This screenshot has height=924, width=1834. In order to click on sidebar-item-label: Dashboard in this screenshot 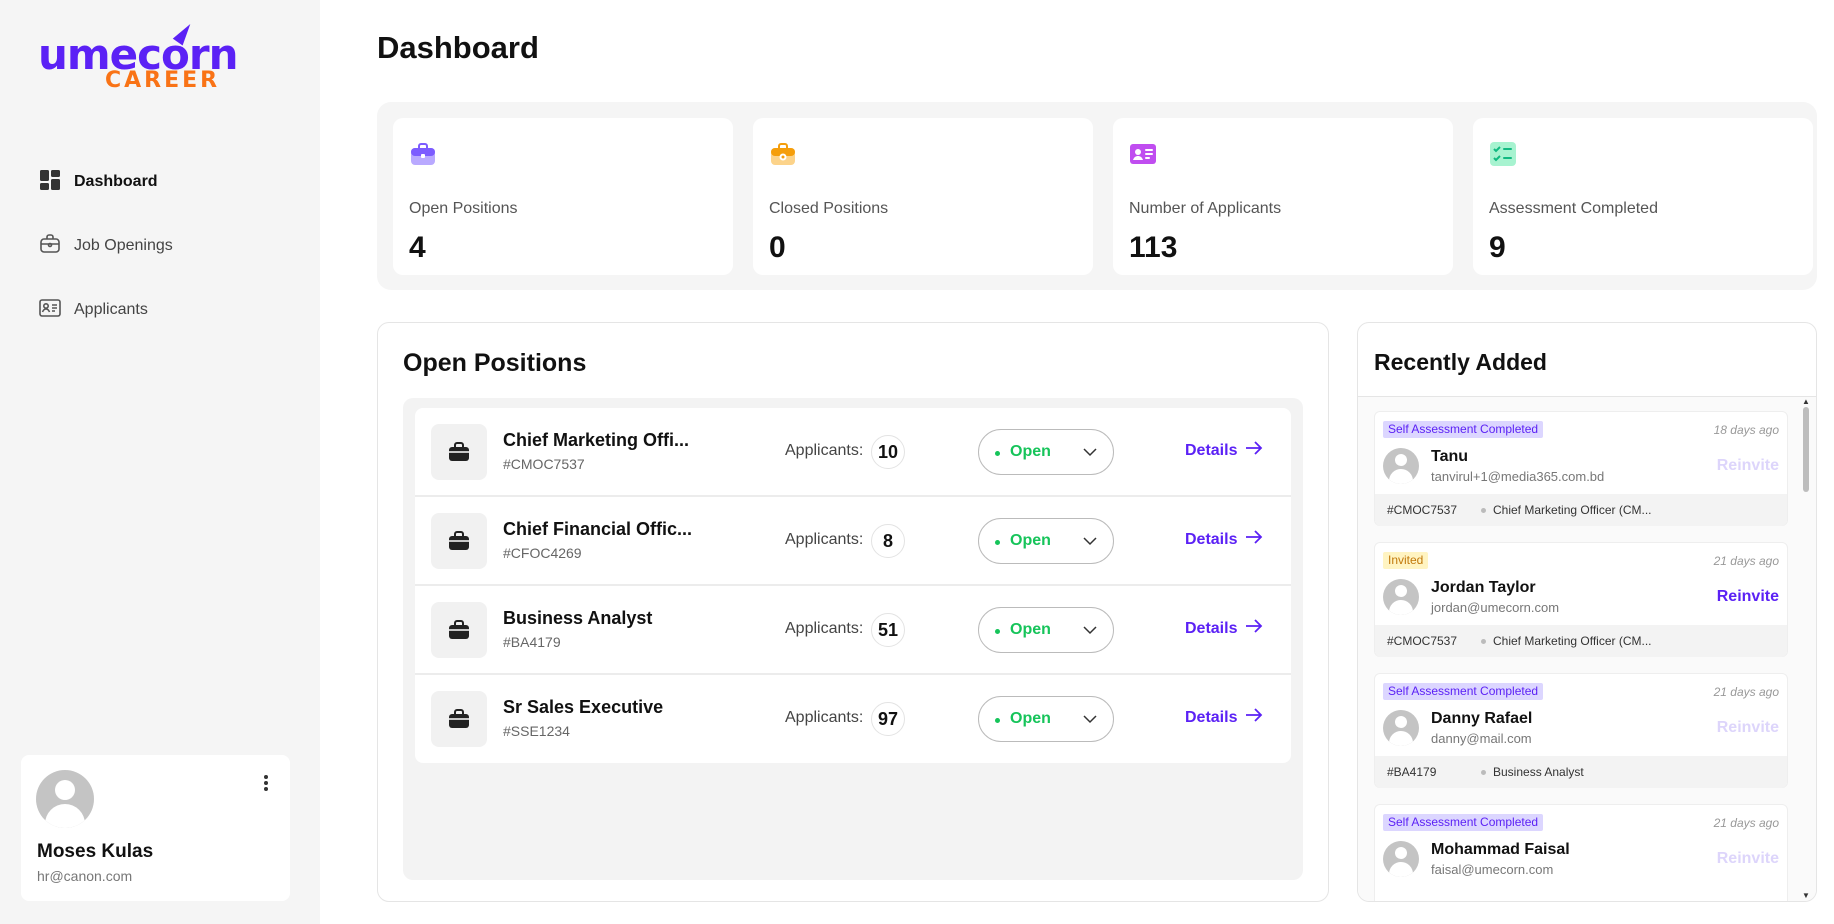, I will do `click(116, 181)`.